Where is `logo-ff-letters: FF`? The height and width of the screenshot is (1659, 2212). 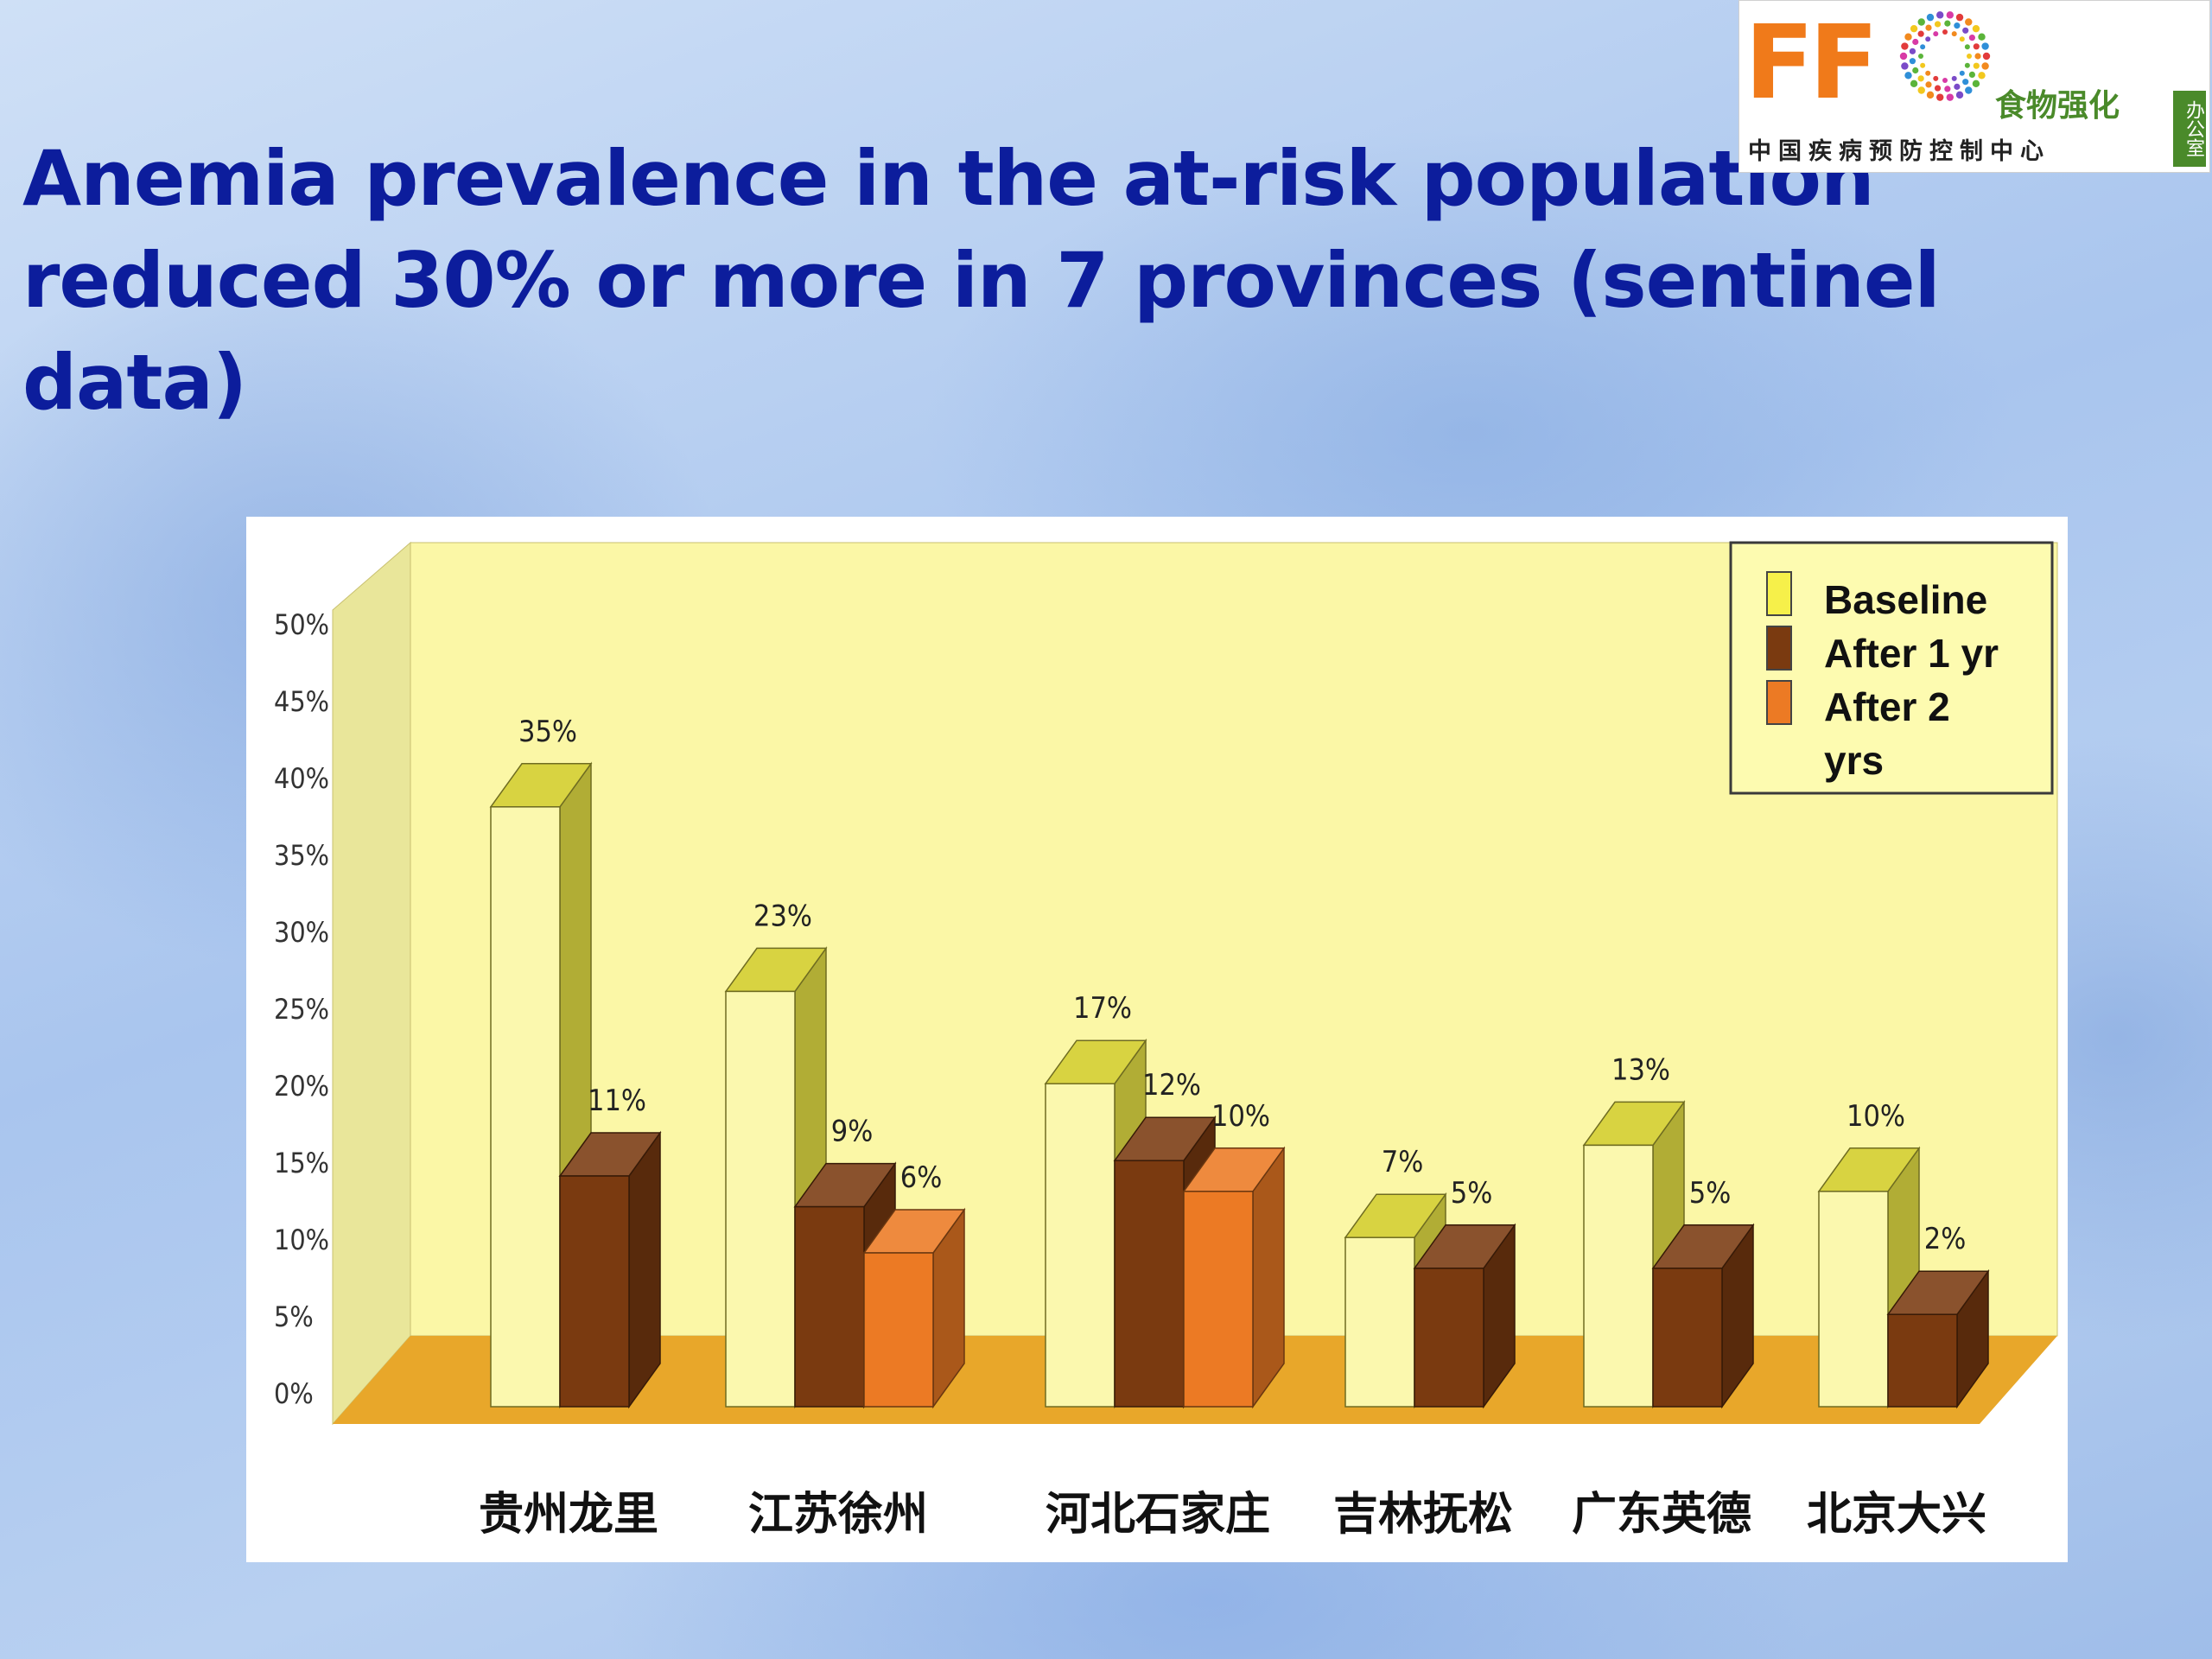
logo-ff-letters: FF is located at coordinates (1811, 62).